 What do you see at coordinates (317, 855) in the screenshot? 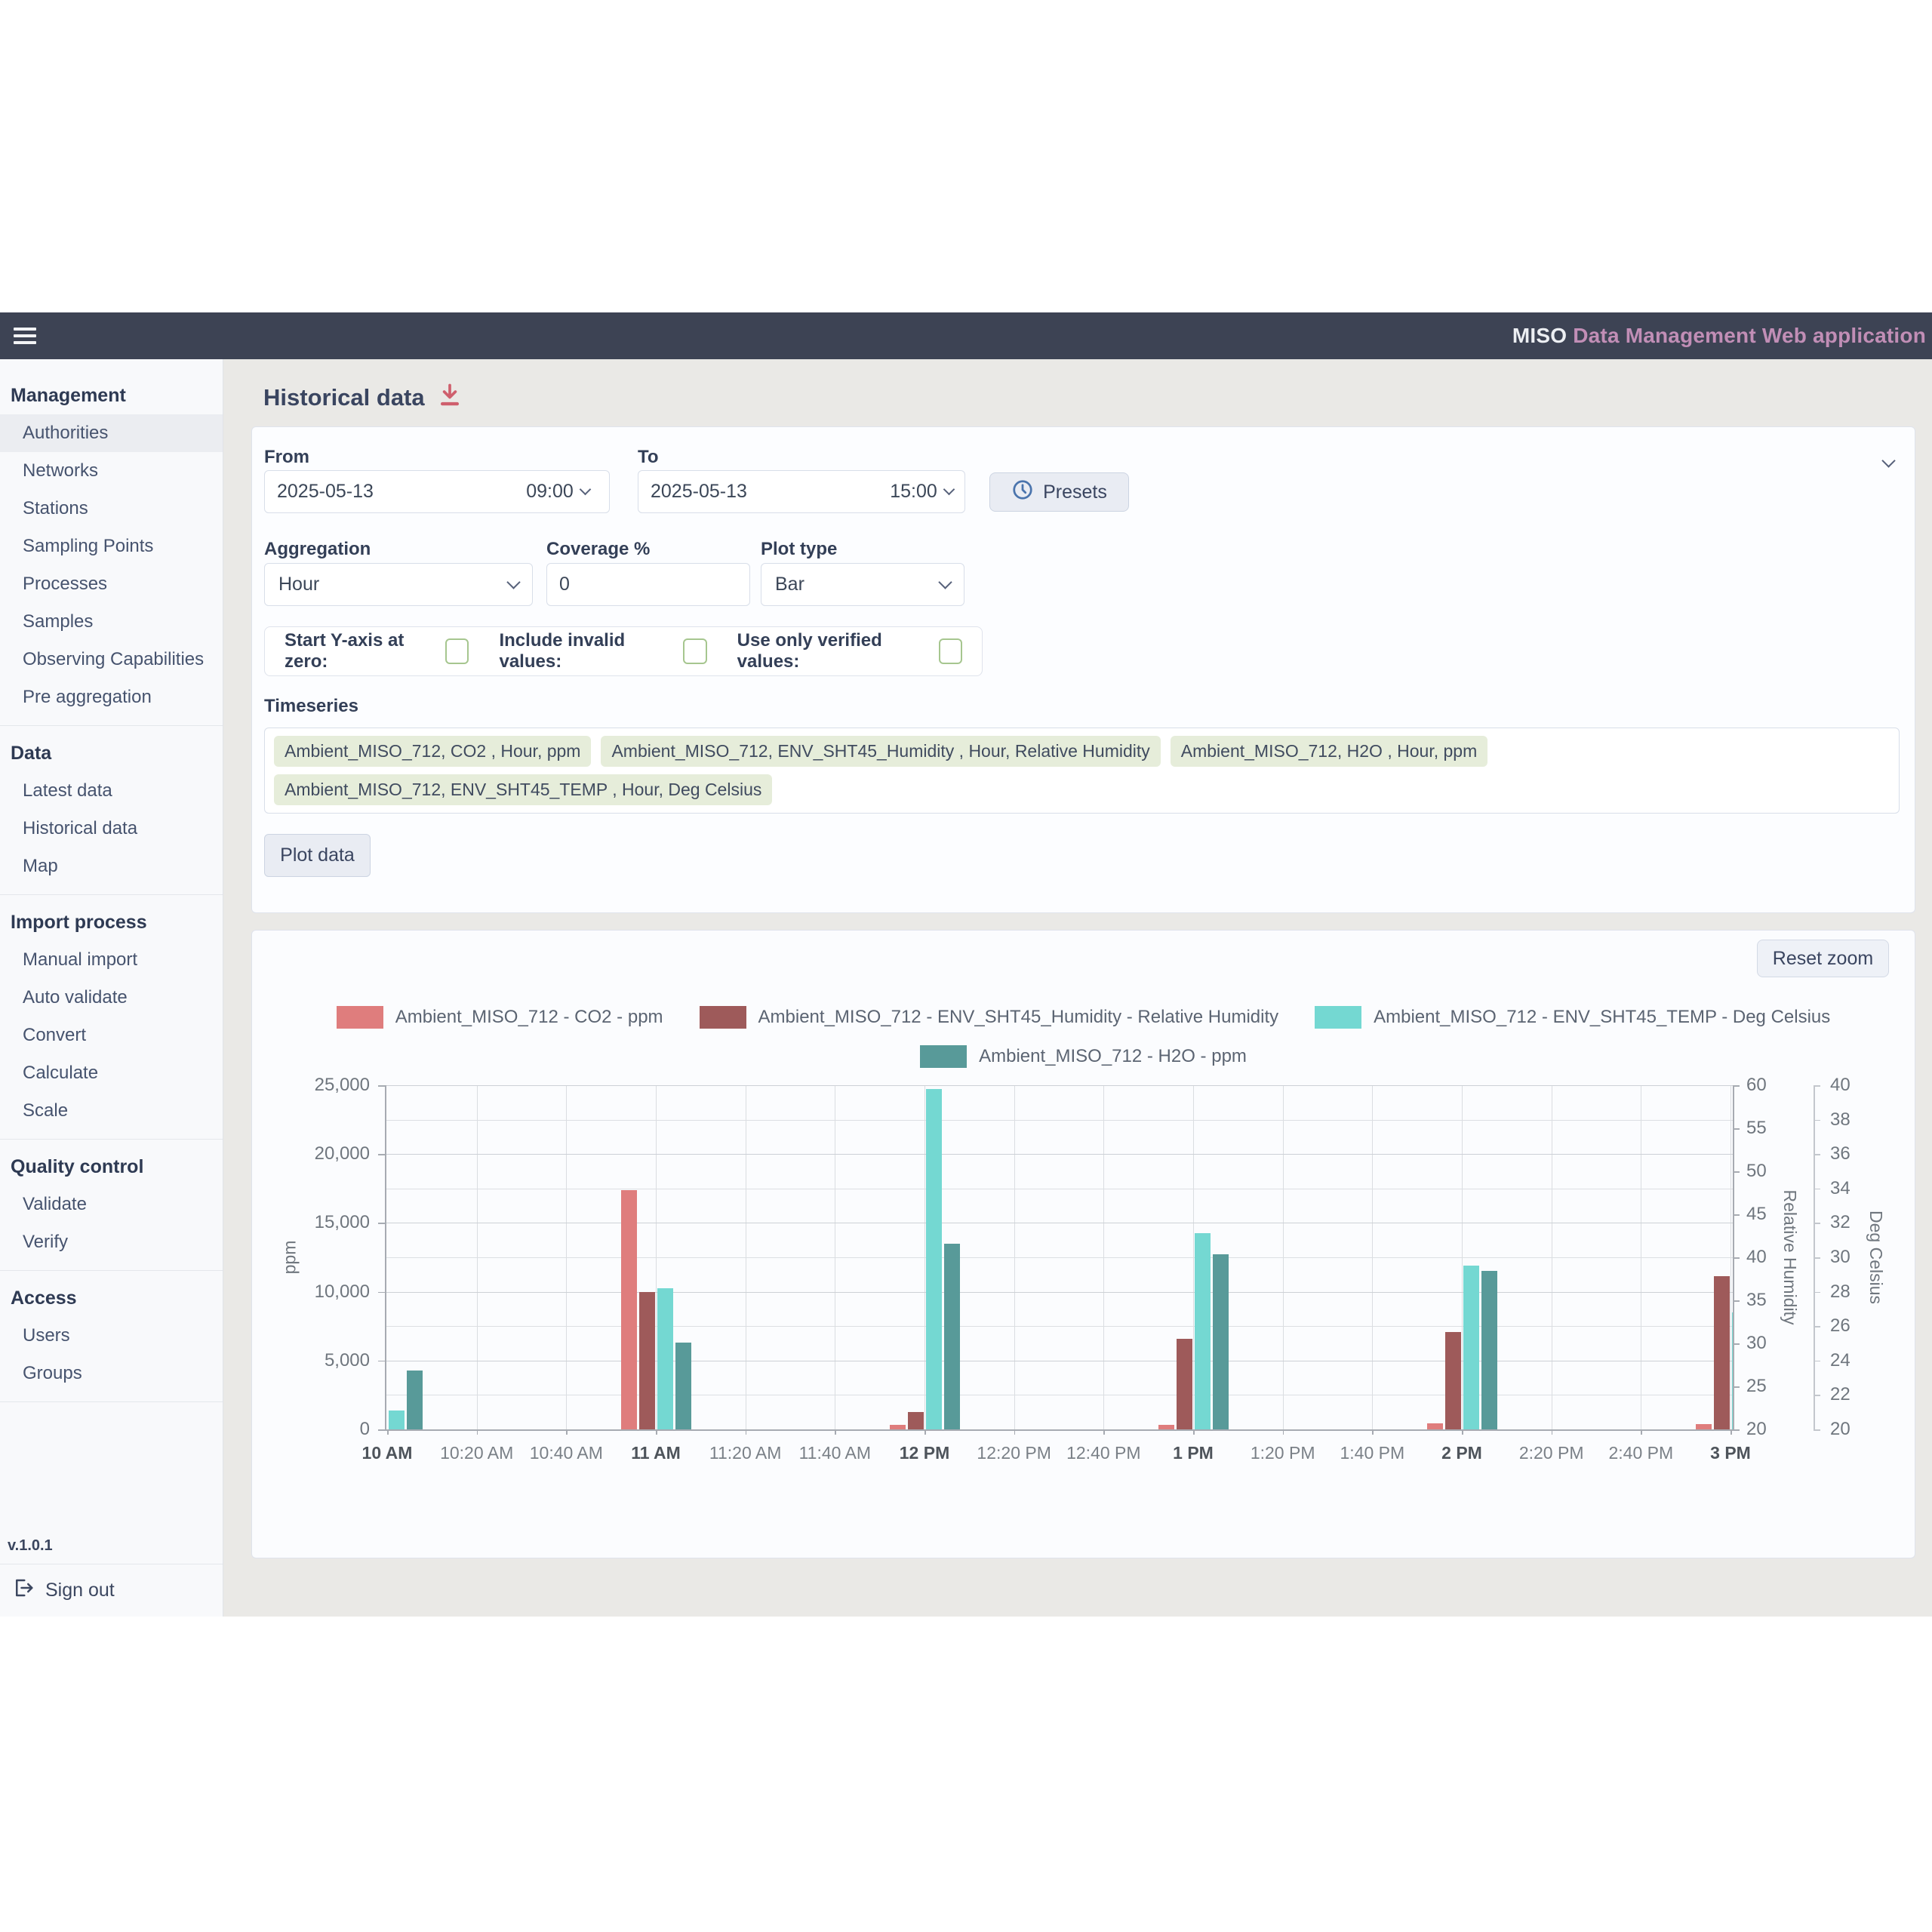
I see `plot-data-button: Plot data` at bounding box center [317, 855].